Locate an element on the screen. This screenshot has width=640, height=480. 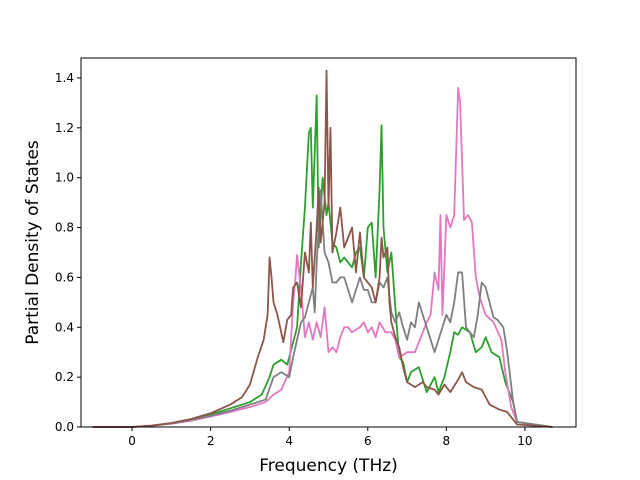
x-tick-label: 10 is located at coordinates (524, 441).